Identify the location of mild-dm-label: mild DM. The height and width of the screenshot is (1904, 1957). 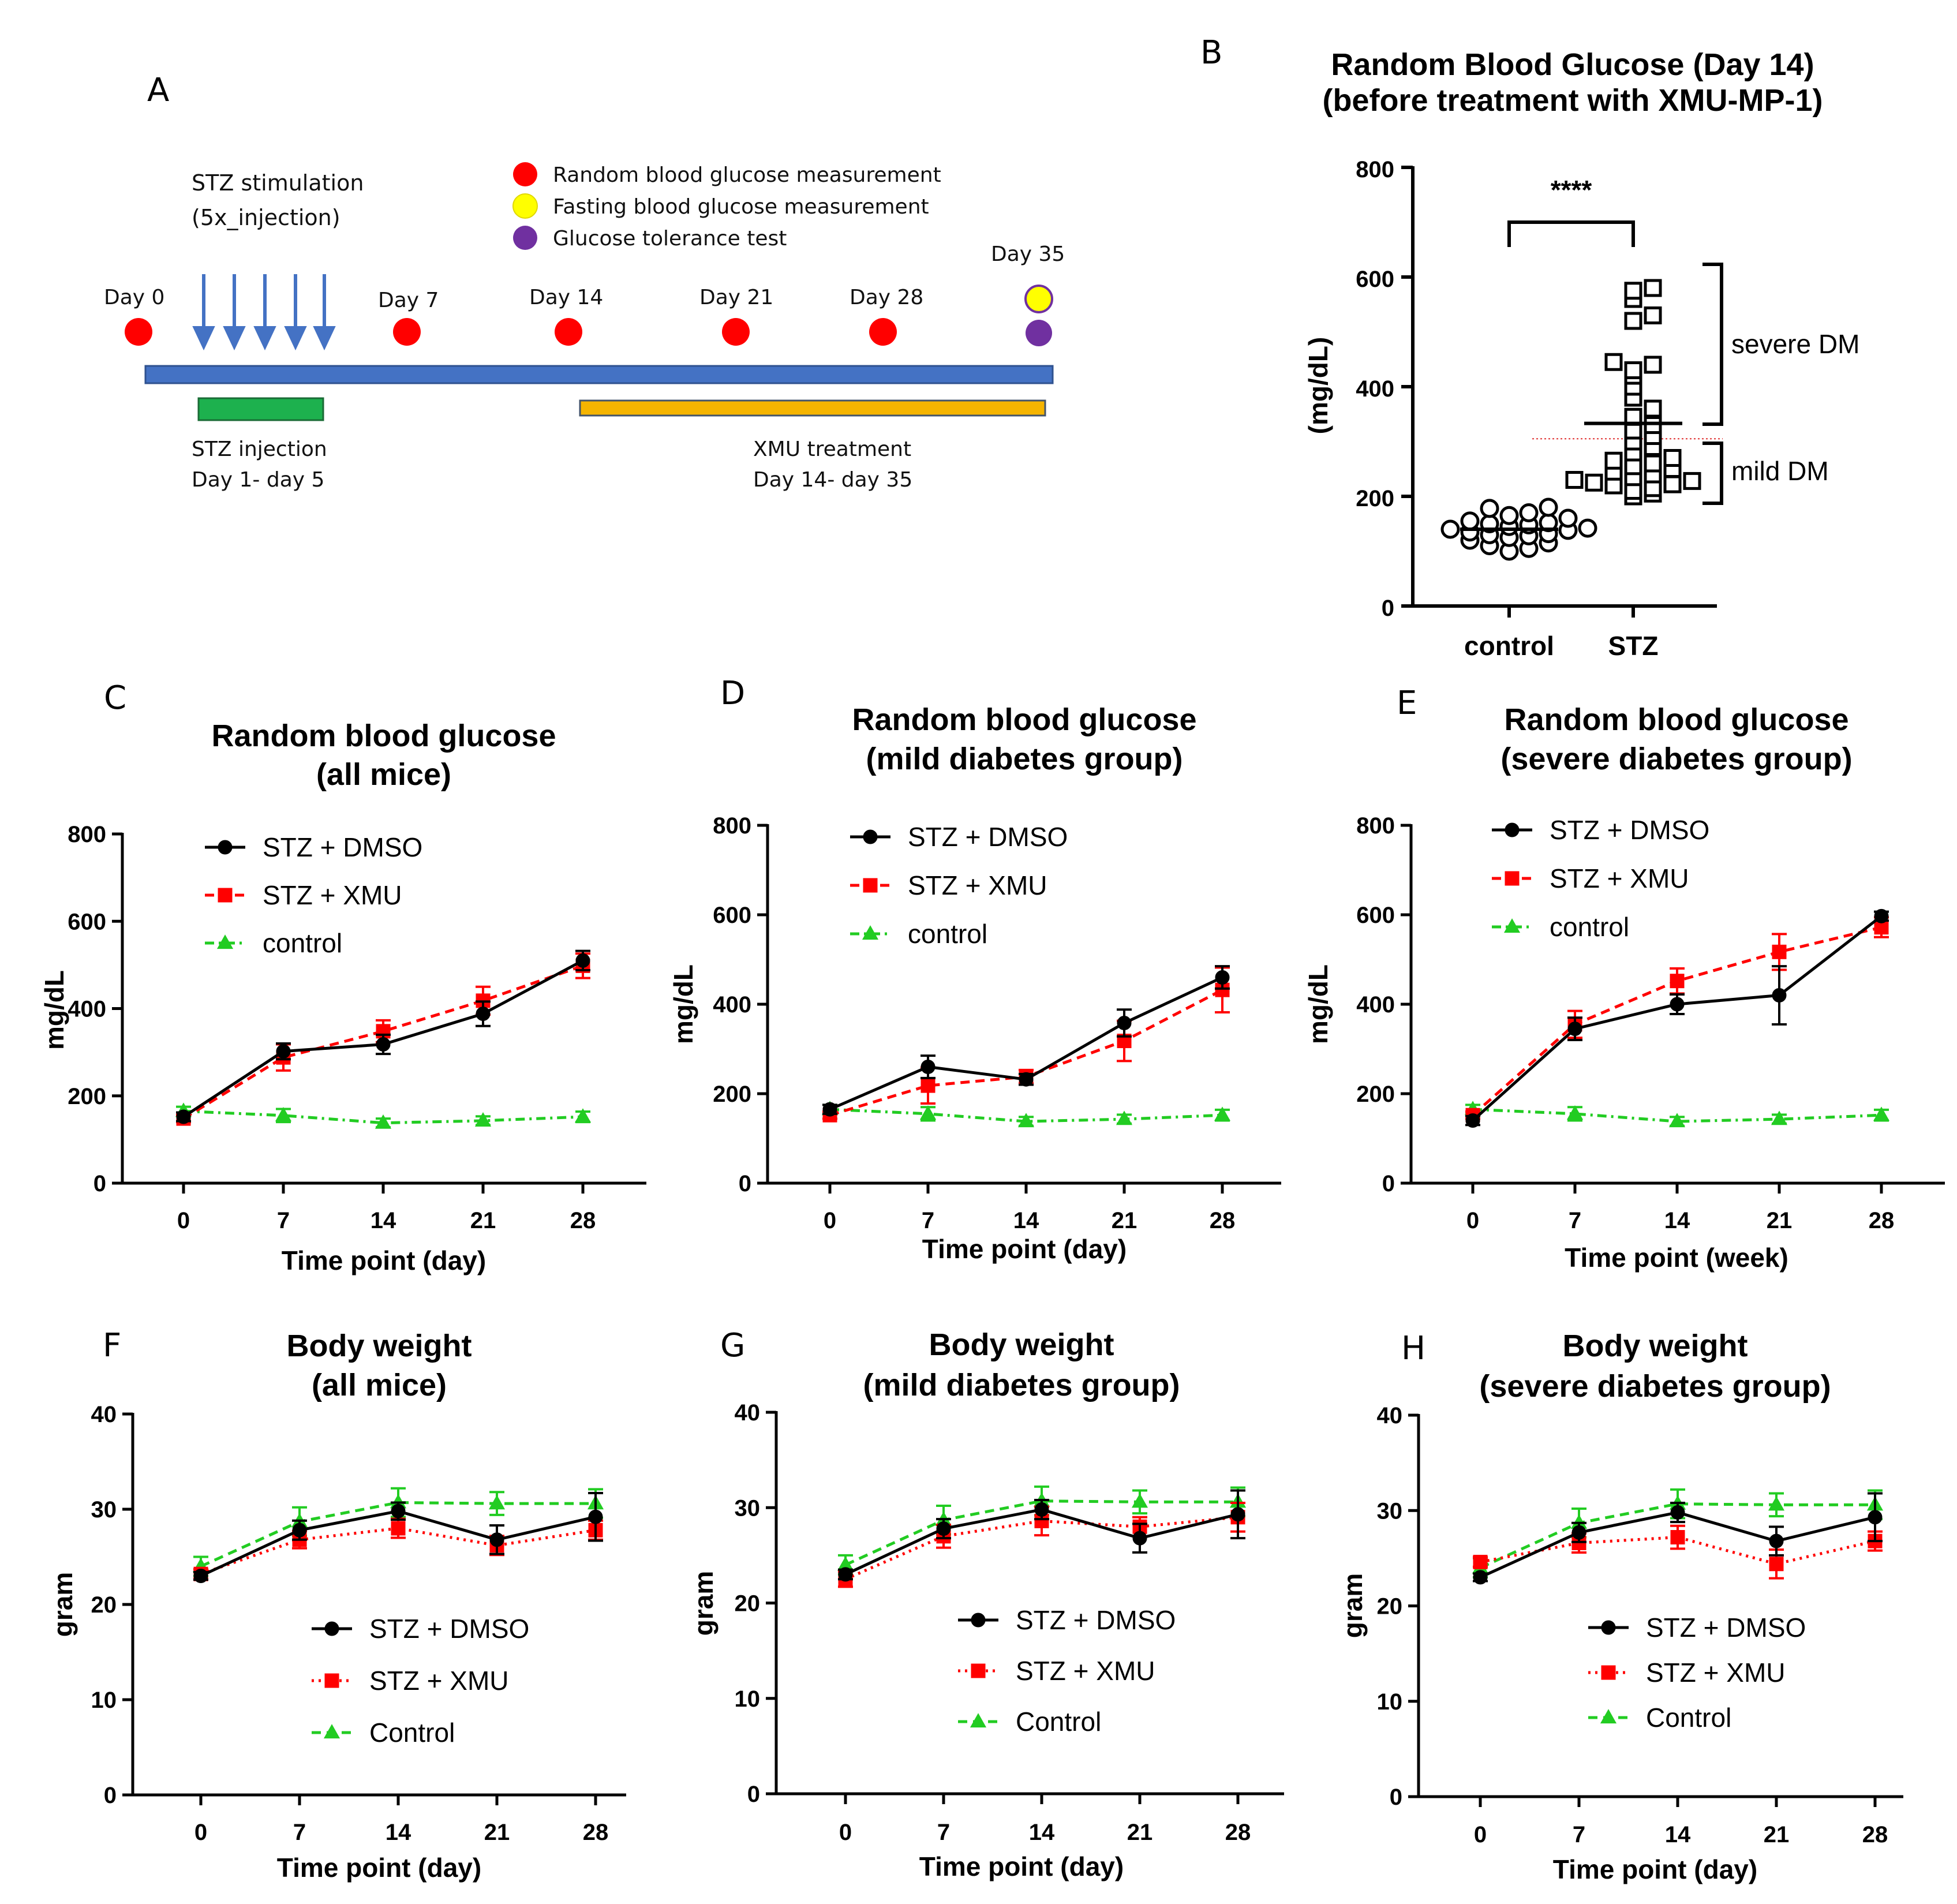
(1780, 471).